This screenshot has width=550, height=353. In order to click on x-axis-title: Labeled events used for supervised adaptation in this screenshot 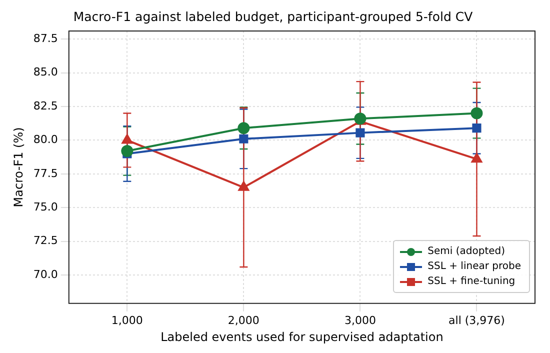, I will do `click(302, 337)`.